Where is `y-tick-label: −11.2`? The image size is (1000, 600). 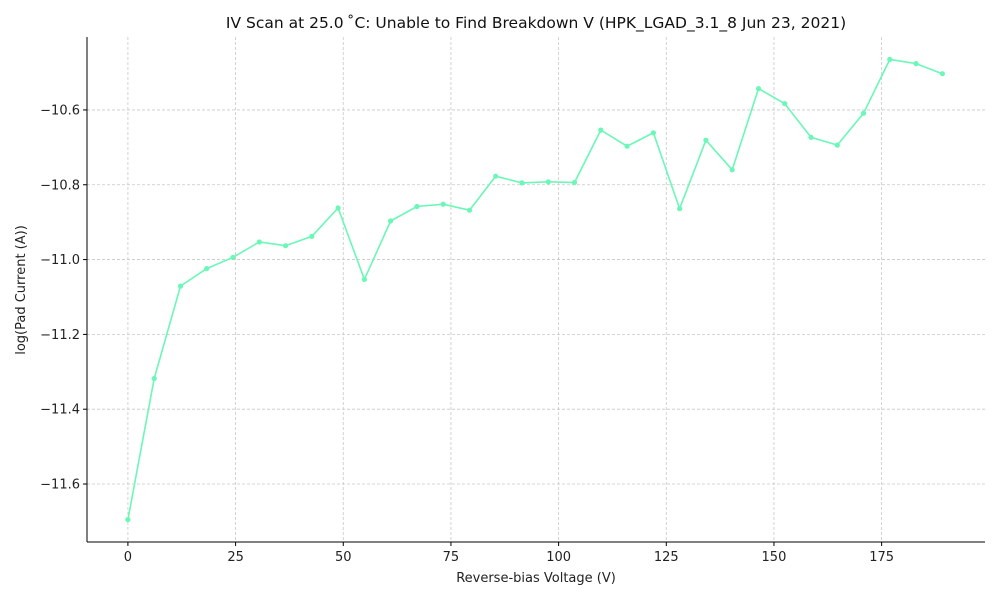
y-tick-label: −11.2 is located at coordinates (60, 335).